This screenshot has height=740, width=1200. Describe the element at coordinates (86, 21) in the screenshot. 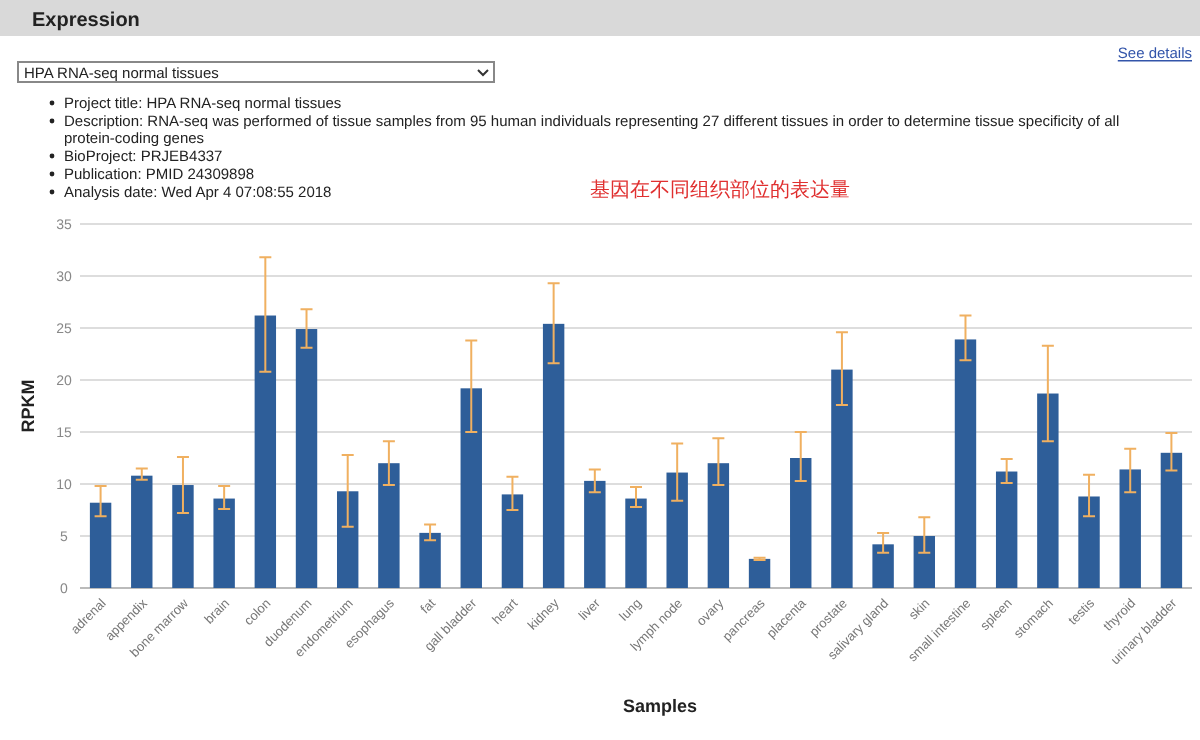

I see `chart-title: Expression` at that location.